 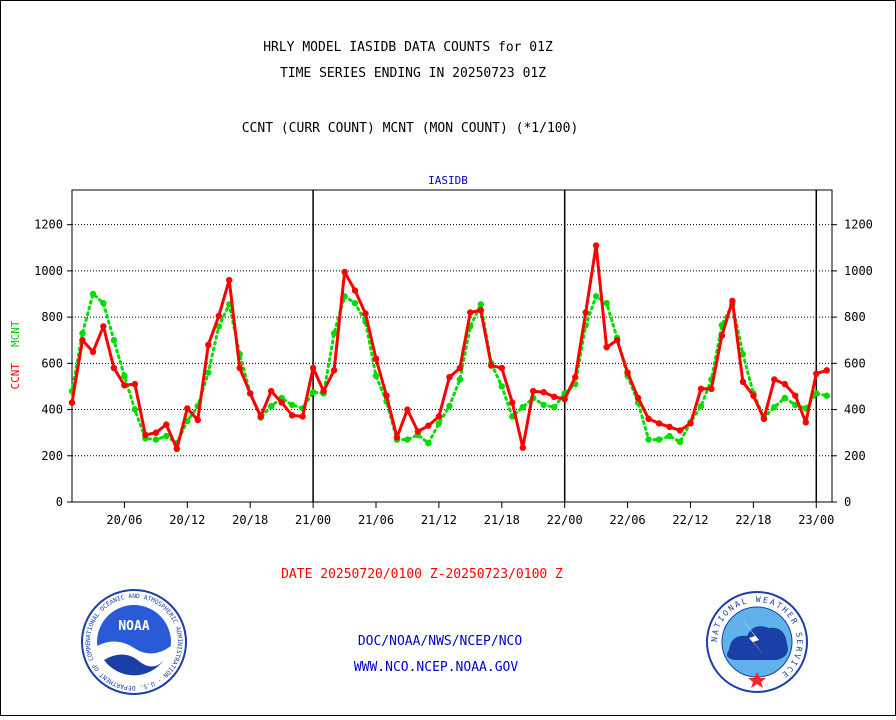 What do you see at coordinates (376, 520) in the screenshot?
I see `x-tick-label: 21/06` at bounding box center [376, 520].